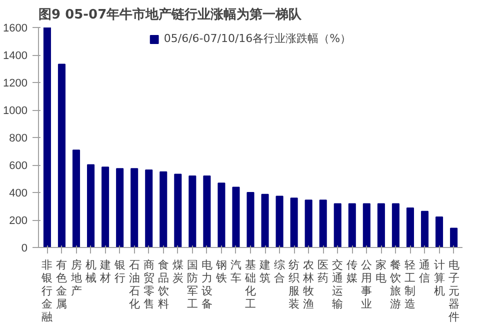  What do you see at coordinates (18, 221) in the screenshot?
I see `y-tick-label: 200` at bounding box center [18, 221].